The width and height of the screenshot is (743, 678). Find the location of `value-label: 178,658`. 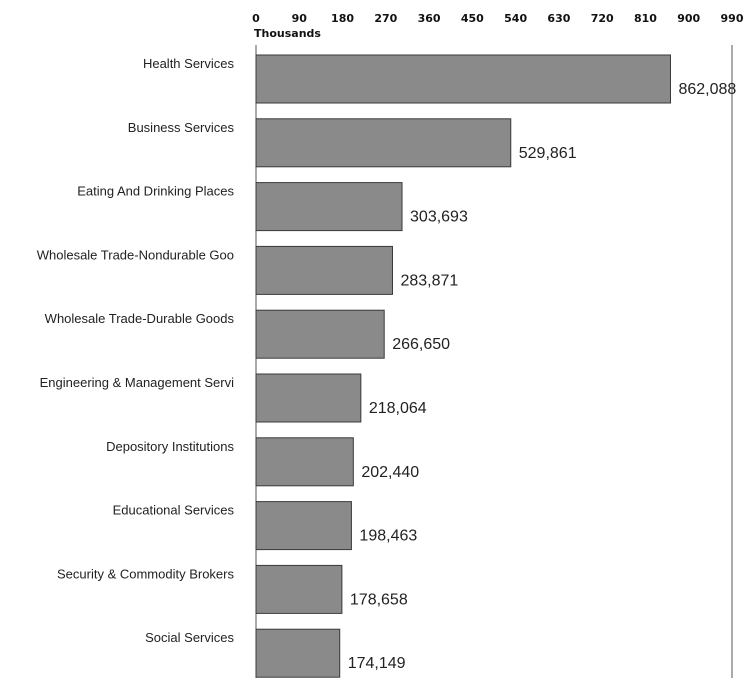

value-label: 178,658 is located at coordinates (379, 599).